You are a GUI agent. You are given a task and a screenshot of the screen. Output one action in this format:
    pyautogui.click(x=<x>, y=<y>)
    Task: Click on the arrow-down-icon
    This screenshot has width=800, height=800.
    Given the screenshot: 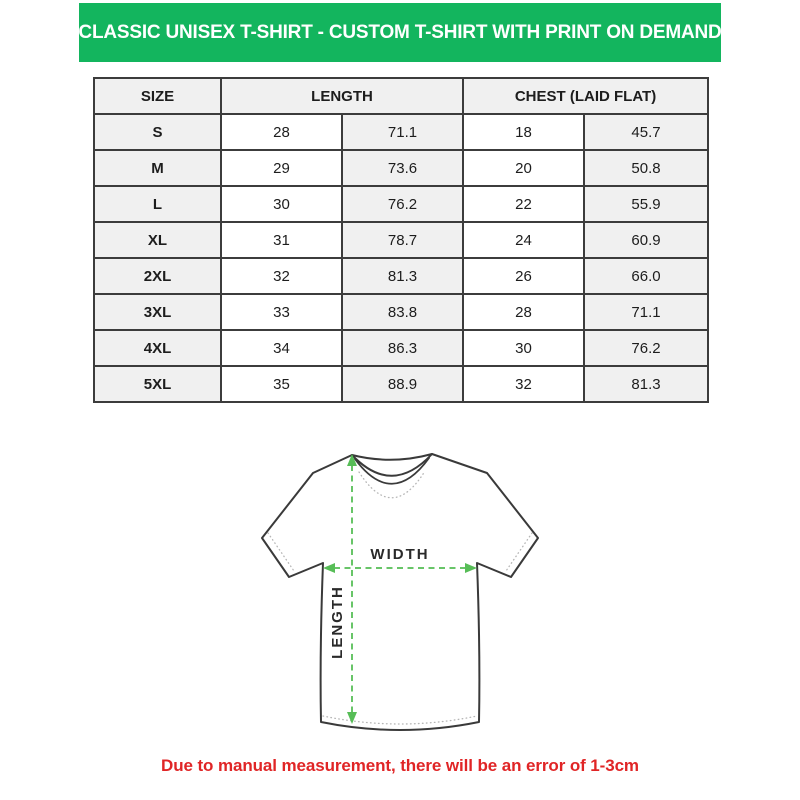 What is the action you would take?
    pyautogui.click(x=352, y=718)
    